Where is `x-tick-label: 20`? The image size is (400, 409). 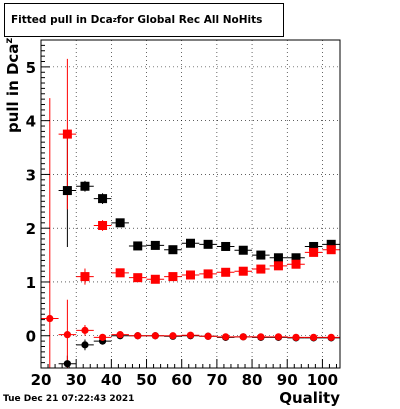
x-tick-label: 20 is located at coordinates (41, 380).